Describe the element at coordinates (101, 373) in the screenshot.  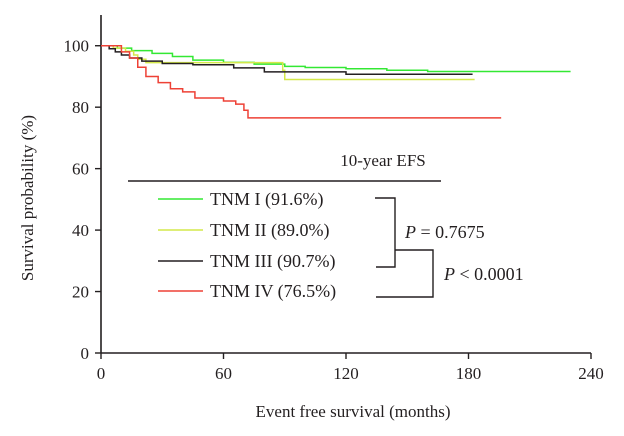
I see `x-tick-label: 0` at that location.